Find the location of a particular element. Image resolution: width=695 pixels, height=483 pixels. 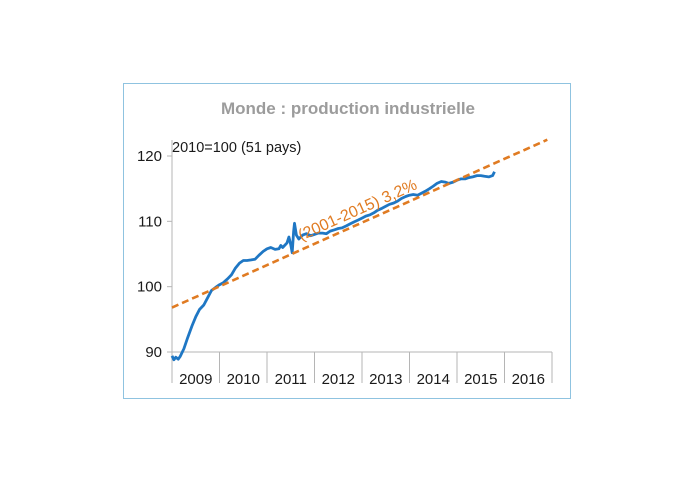

x-tick-label: 2016 is located at coordinates (528, 379).